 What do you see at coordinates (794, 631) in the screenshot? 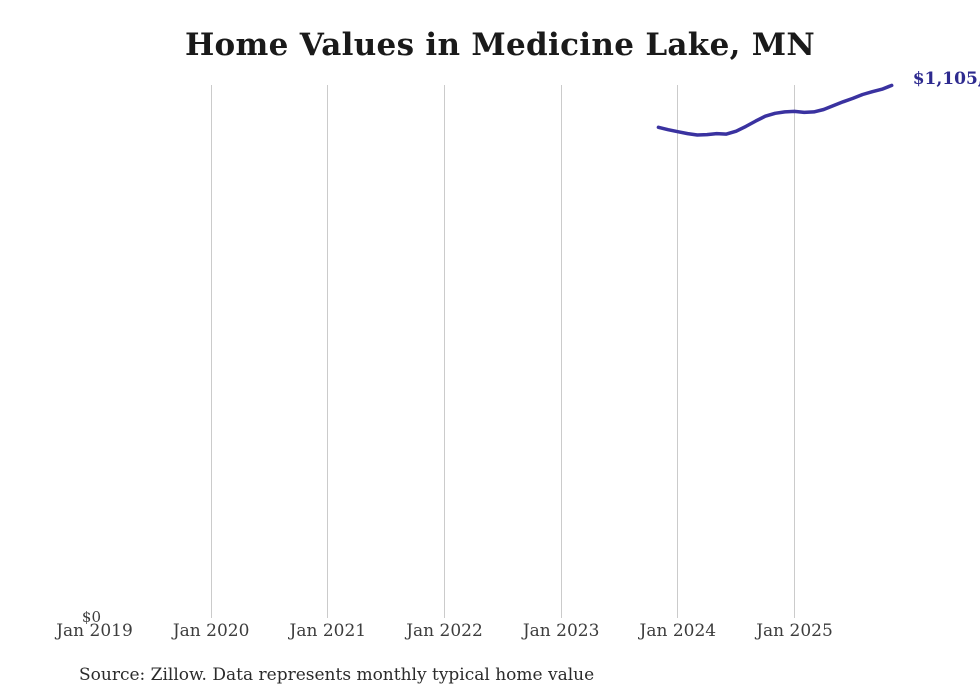
I see `x-tick-label: Jan 2025` at bounding box center [794, 631].